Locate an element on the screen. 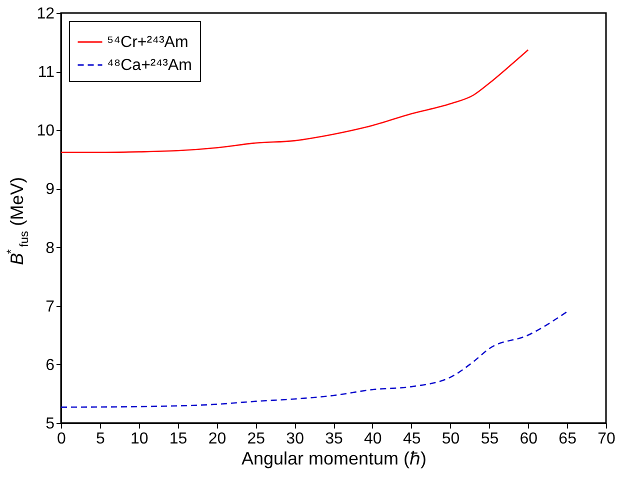 Image resolution: width=637 pixels, height=481 pixels. y-axis-title: B*fus(MeV) is located at coordinates (17, 221).